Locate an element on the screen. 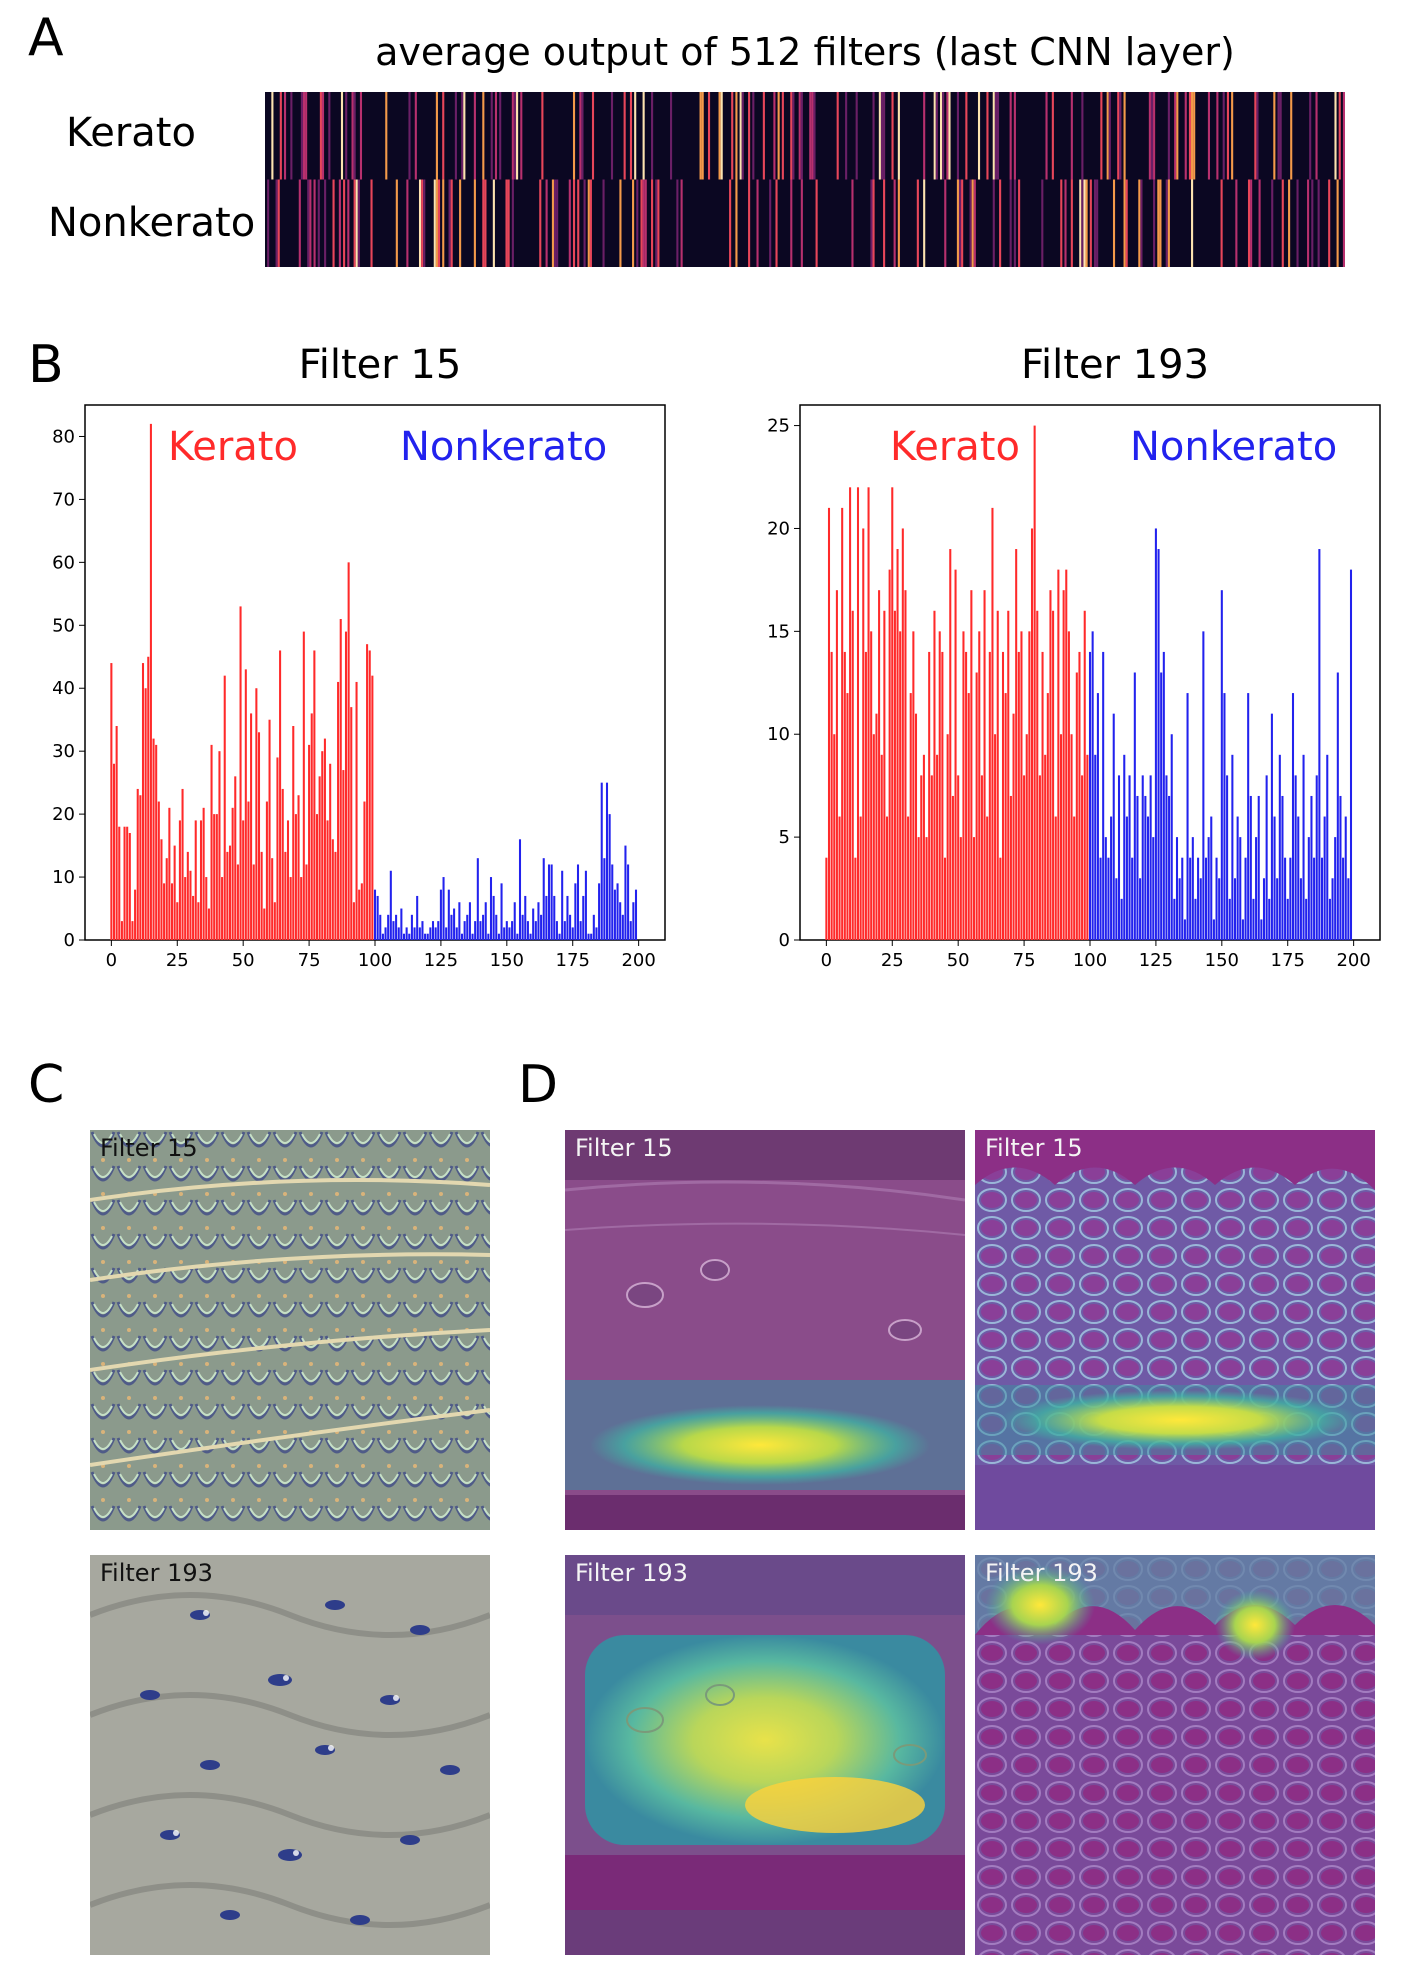 The height and width of the screenshot is (1980, 1423). y-tick-label: 80 is located at coordinates (63, 436).